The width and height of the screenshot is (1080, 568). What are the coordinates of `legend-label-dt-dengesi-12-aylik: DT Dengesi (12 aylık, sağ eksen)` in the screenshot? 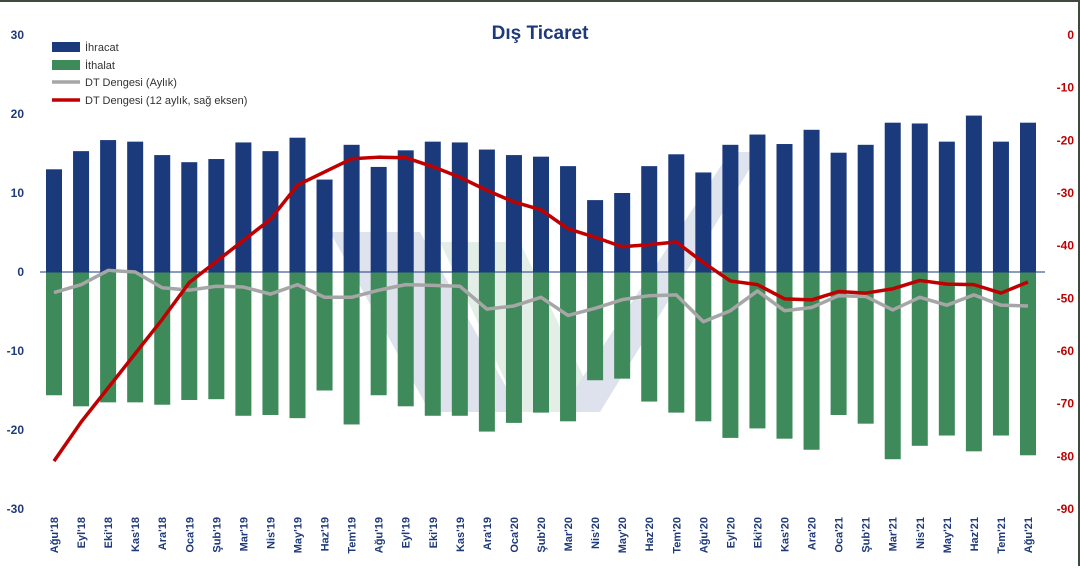 It's located at (166, 101).